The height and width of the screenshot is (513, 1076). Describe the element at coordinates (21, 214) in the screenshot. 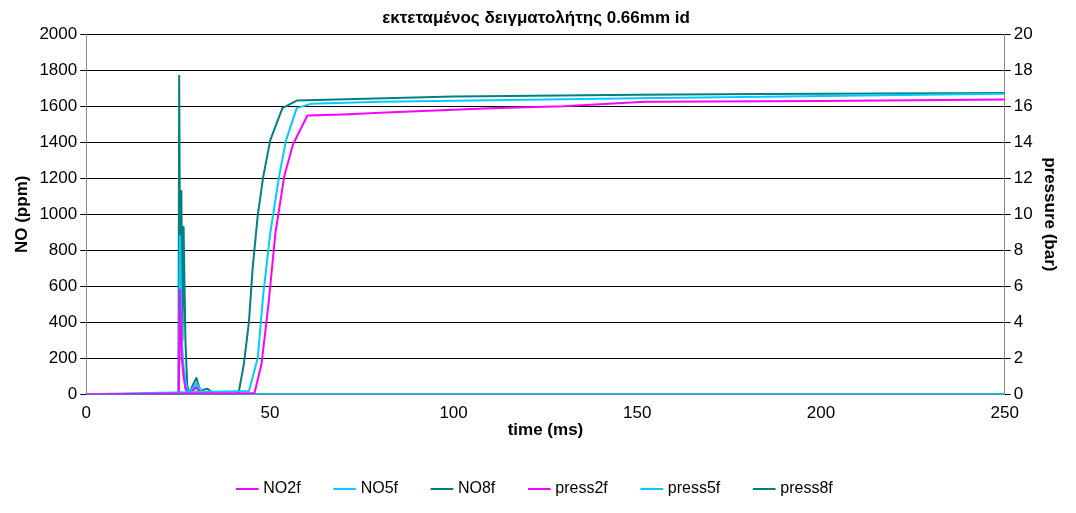

I see `y-axis-title: NO (ppm)` at that location.